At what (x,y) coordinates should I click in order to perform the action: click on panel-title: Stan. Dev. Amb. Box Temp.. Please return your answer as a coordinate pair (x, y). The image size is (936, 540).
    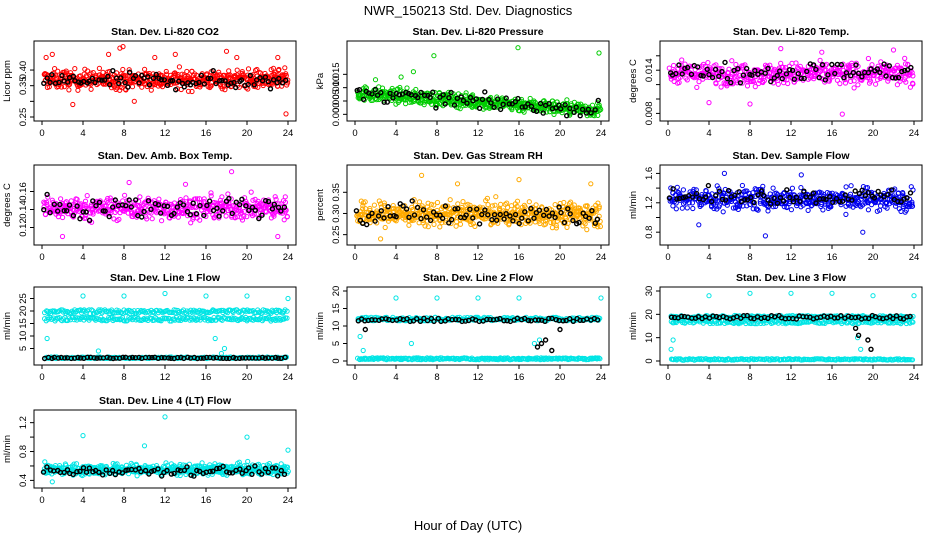
    Looking at the image, I should click on (165, 156).